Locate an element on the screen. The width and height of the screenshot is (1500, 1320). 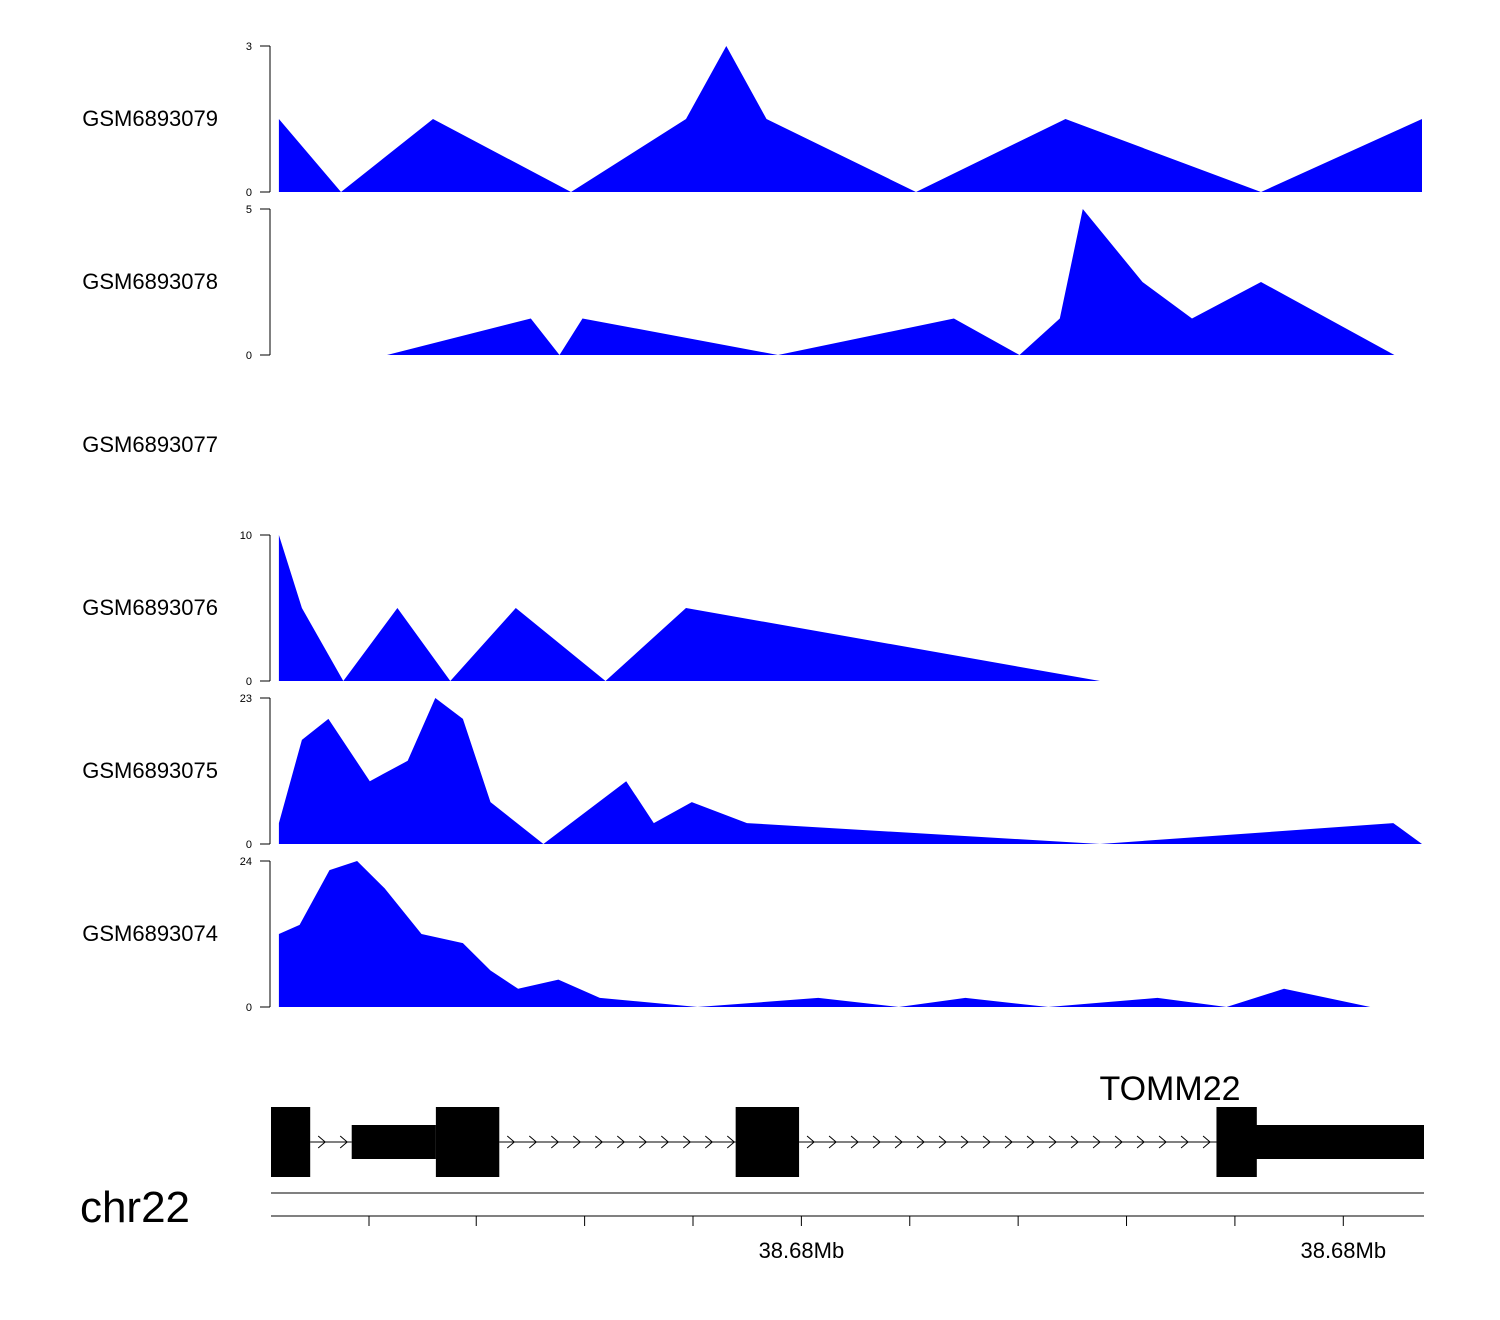
track-GSM6893075: GSM6893075 23 0 is located at coordinates (752, 772).